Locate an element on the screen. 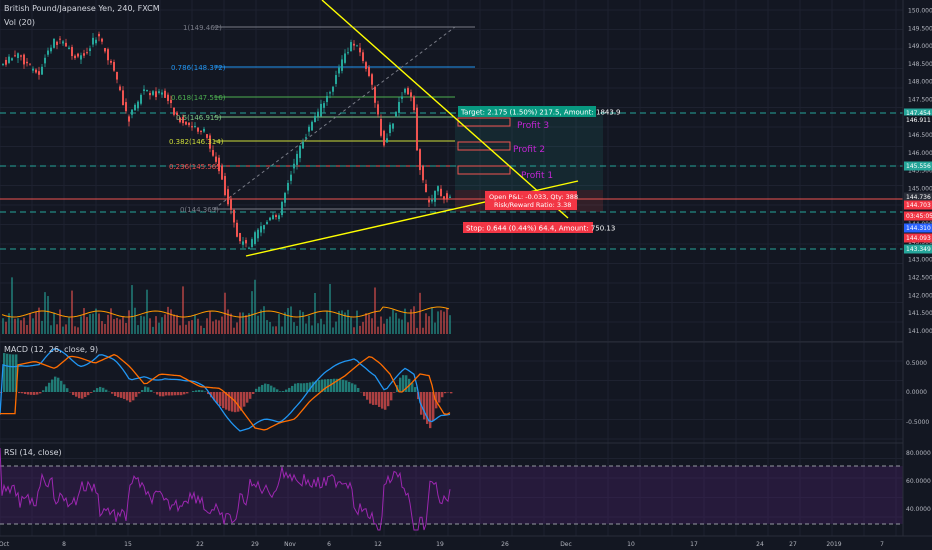  pnl-label-box is located at coordinates (531, 200).